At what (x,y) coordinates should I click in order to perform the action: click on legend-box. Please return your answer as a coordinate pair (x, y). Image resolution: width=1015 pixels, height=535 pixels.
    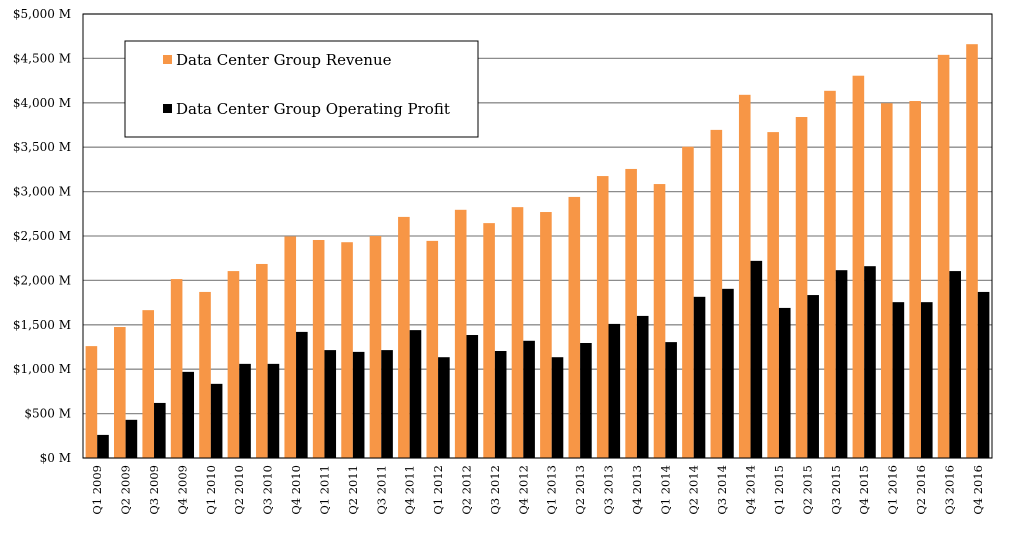
    Looking at the image, I should click on (301, 89).